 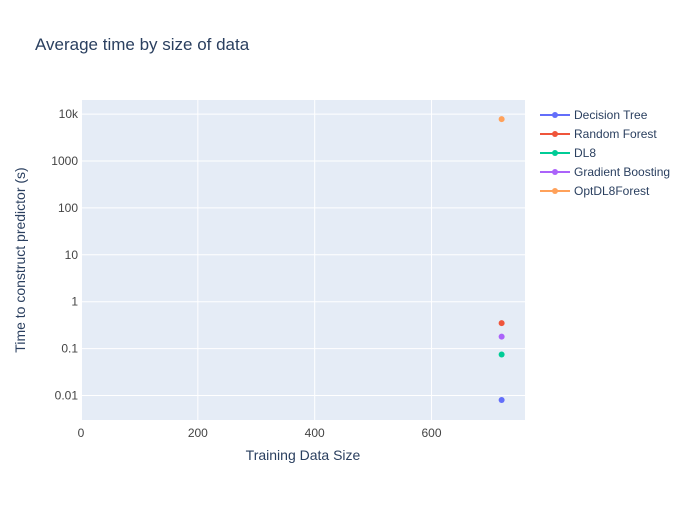 I want to click on y-tick-label: 0.01, so click(x=67, y=395).